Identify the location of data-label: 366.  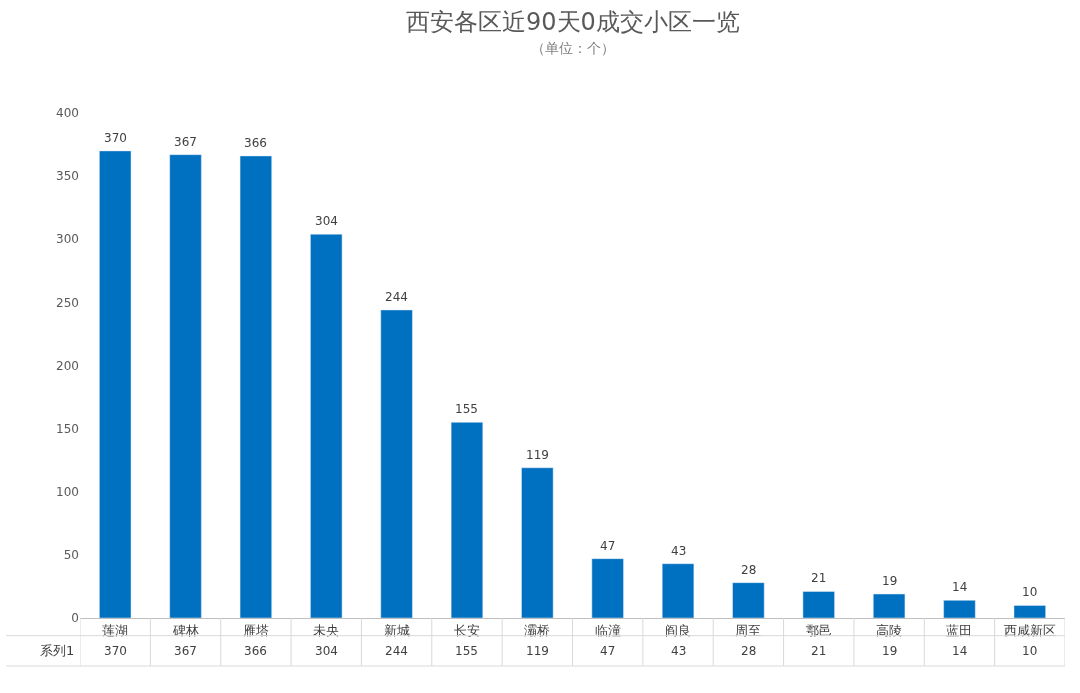
(255, 651).